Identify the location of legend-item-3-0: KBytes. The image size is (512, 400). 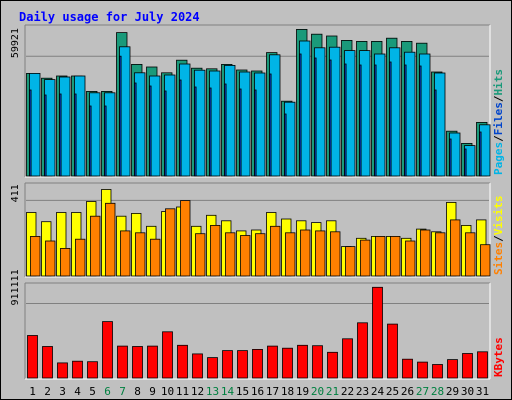
(498, 357).